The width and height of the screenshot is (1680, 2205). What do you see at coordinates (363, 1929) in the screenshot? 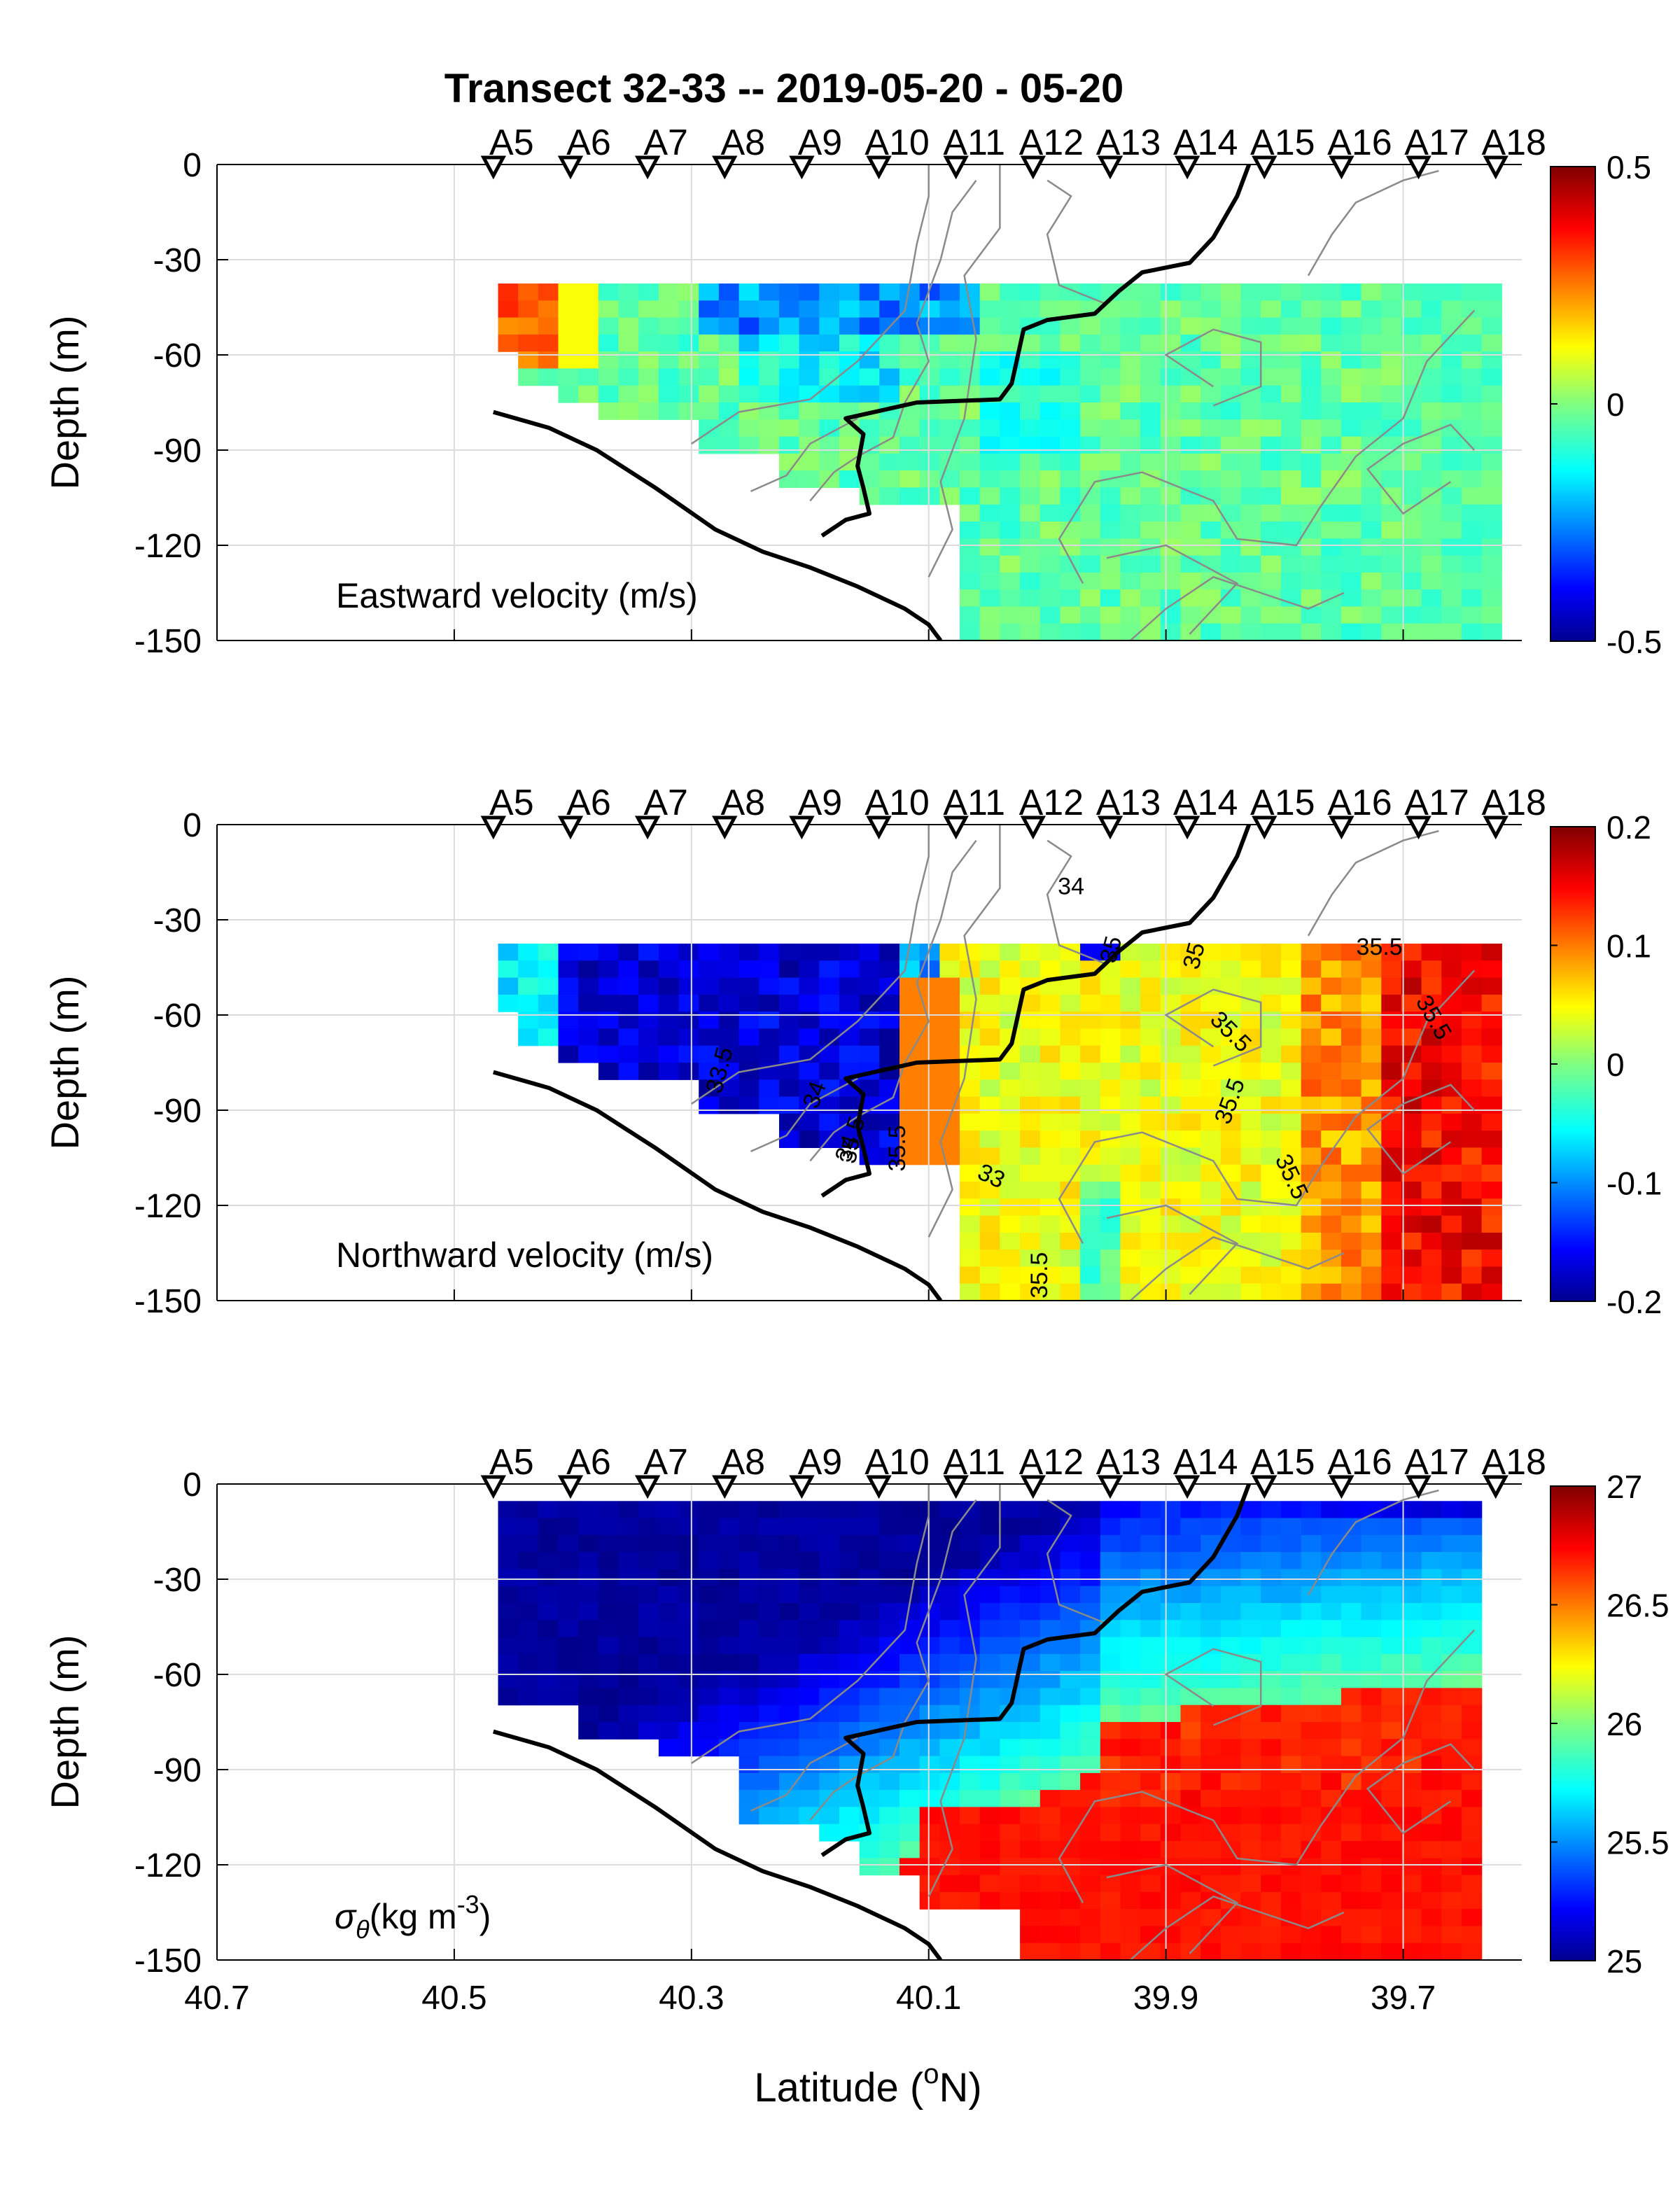
I see `density-label-theta: θ` at bounding box center [363, 1929].